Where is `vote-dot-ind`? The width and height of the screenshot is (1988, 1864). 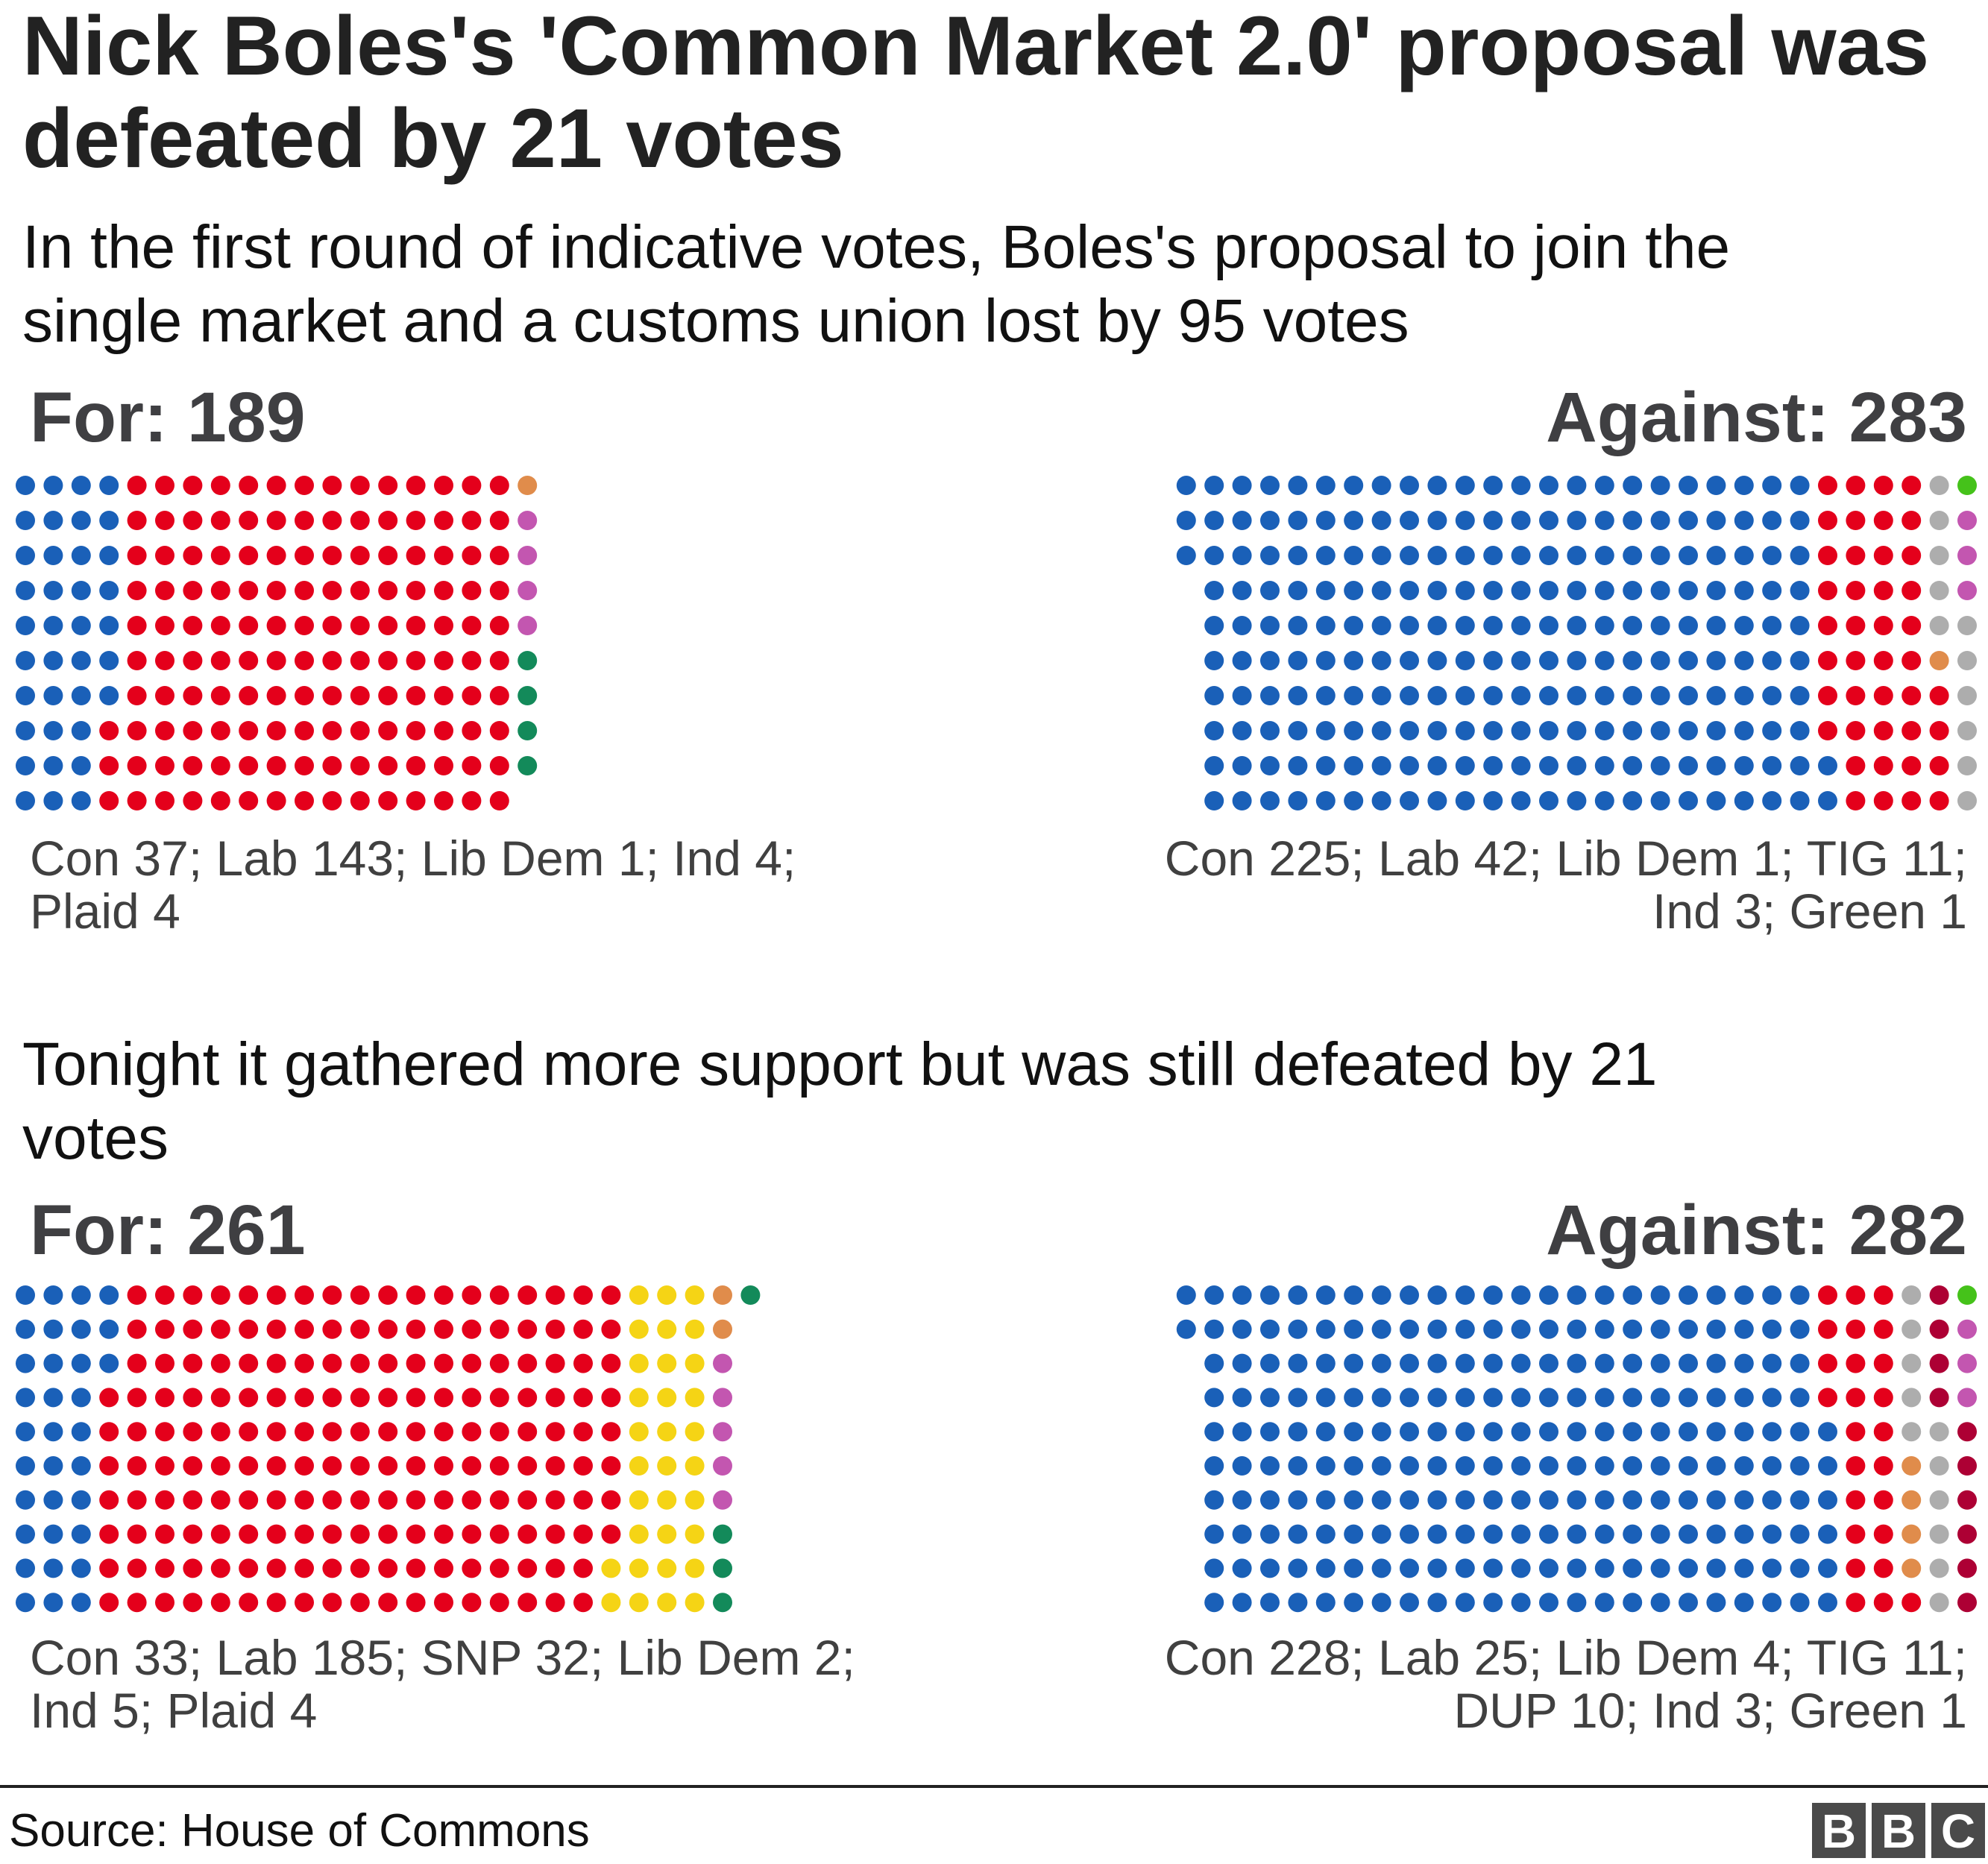
vote-dot-ind is located at coordinates (722, 1500).